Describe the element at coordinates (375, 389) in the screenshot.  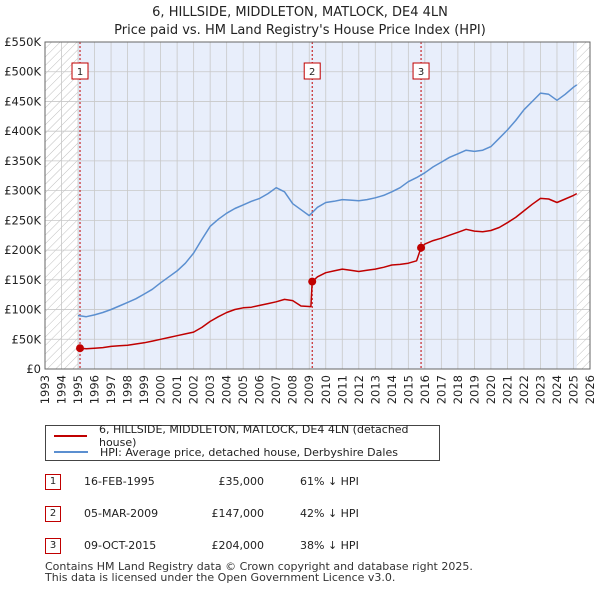
I see `x-tick-label: 2013` at that location.